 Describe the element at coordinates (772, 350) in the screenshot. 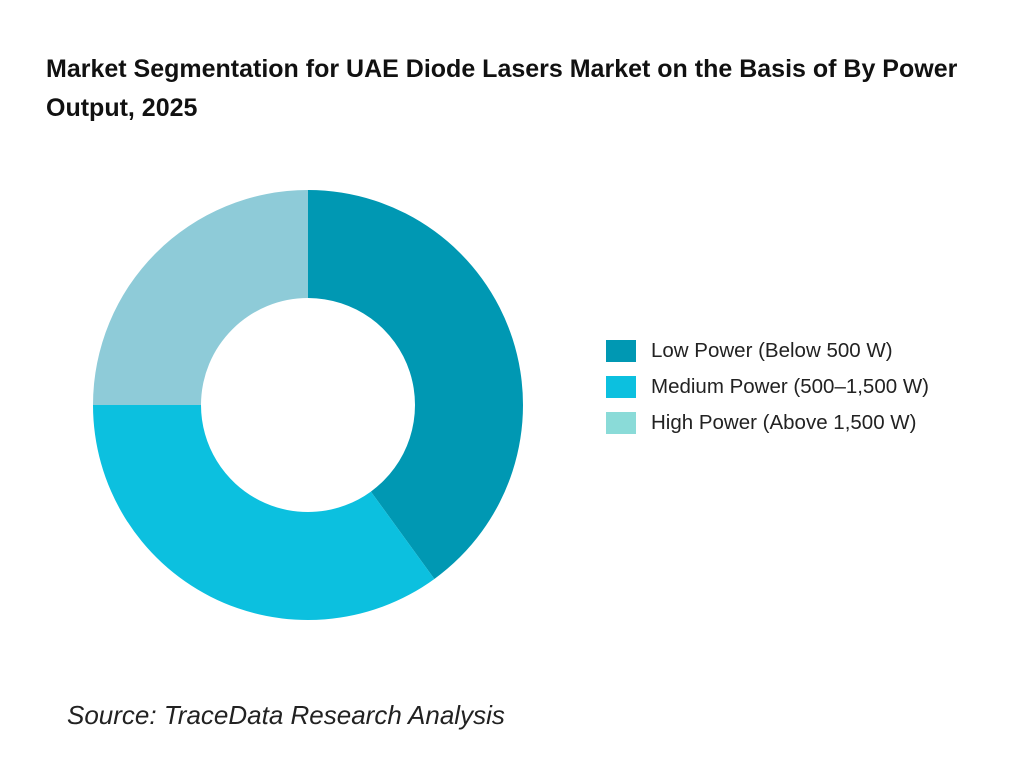

I see `legend-label: Low Power (Below 500 W)` at that location.